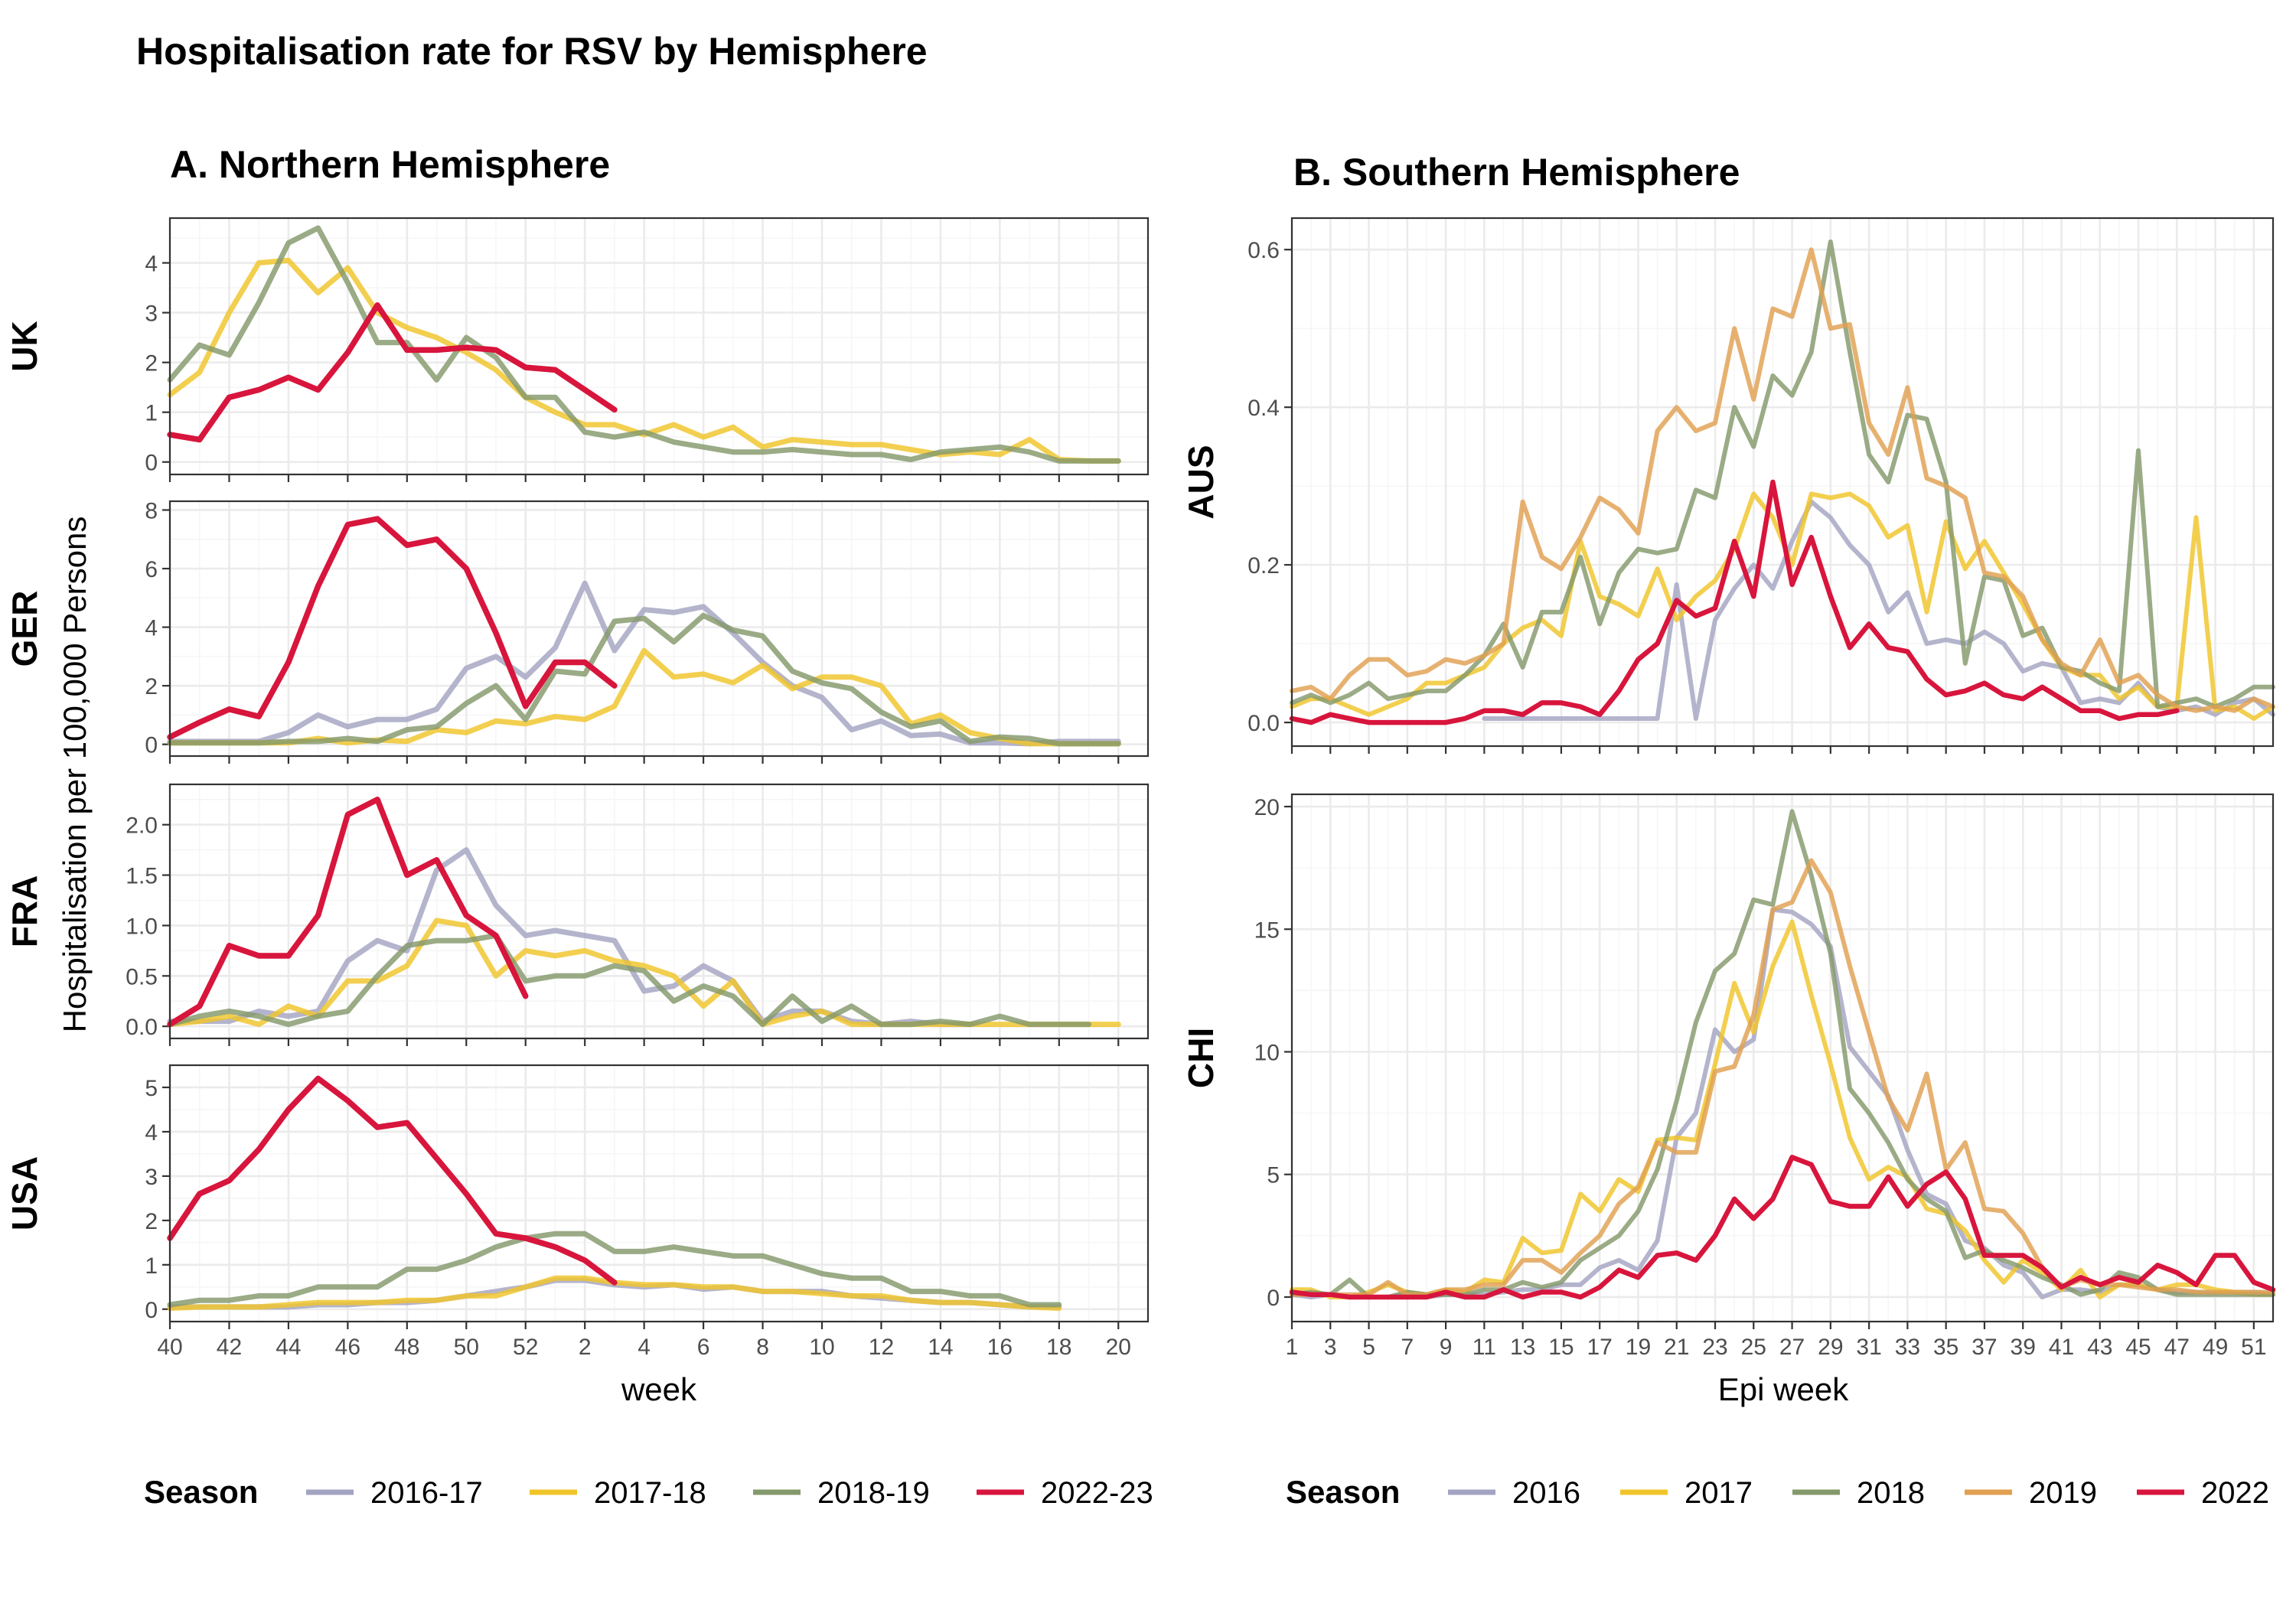 This screenshot has height=1607, width=2296. What do you see at coordinates (390, 164) in the screenshot?
I see `northern-title: A. Northern Hemisphere` at bounding box center [390, 164].